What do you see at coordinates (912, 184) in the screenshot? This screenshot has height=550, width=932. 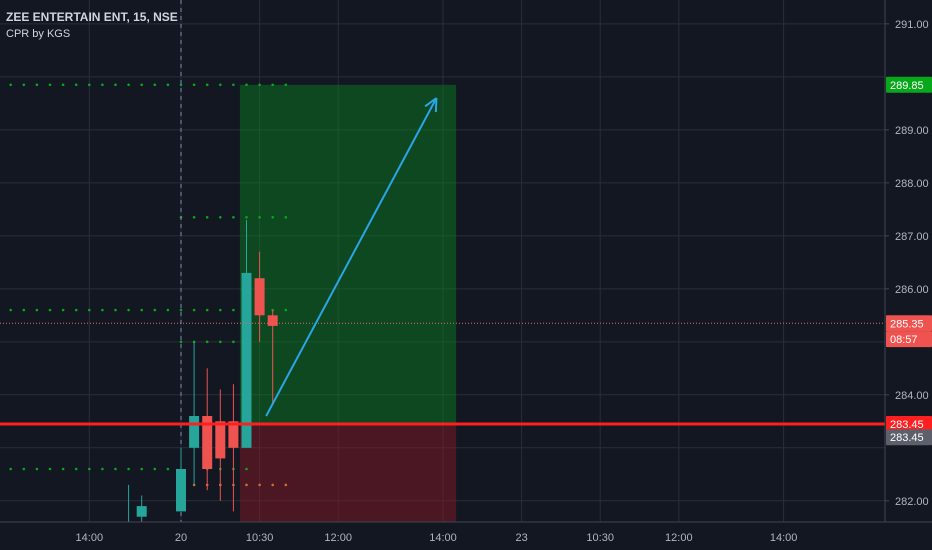 I see `price-tick-label: 288.00` at bounding box center [912, 184].